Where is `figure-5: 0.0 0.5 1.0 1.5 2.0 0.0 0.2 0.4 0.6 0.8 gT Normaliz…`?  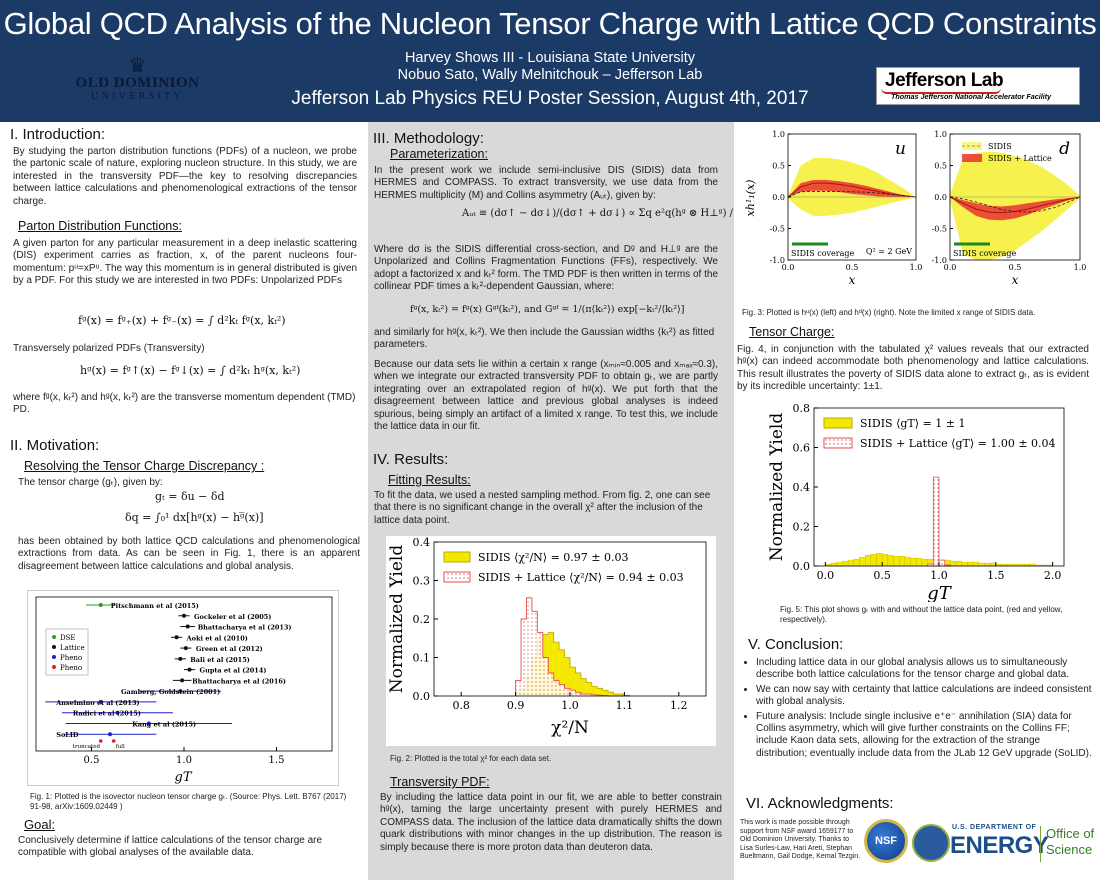 figure-5: 0.0 0.5 1.0 1.5 2.0 0.0 0.2 0.4 0.6 0.8 gT Normaliz… is located at coordinates (919, 503).